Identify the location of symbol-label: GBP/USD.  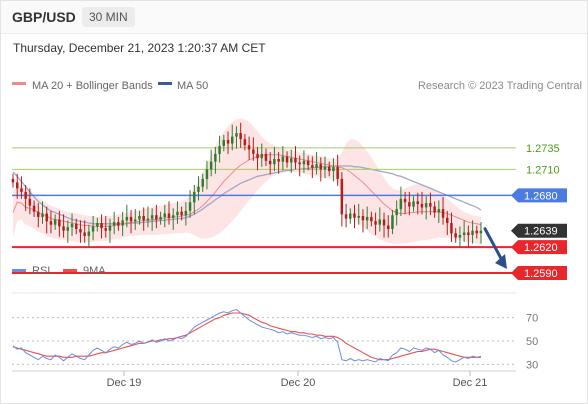
(44, 17).